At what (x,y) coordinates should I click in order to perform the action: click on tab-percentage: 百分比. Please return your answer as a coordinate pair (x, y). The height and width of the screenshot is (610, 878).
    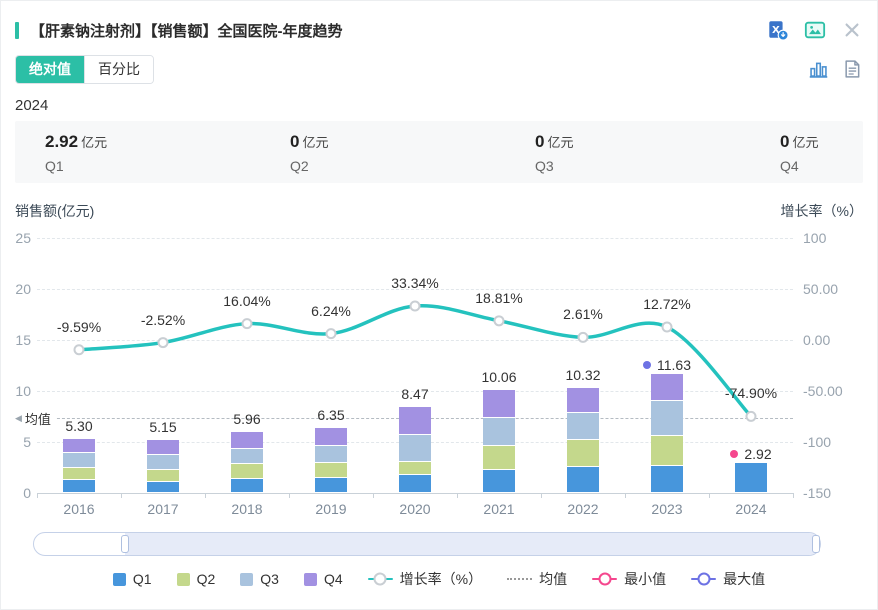
    Looking at the image, I should click on (118, 69).